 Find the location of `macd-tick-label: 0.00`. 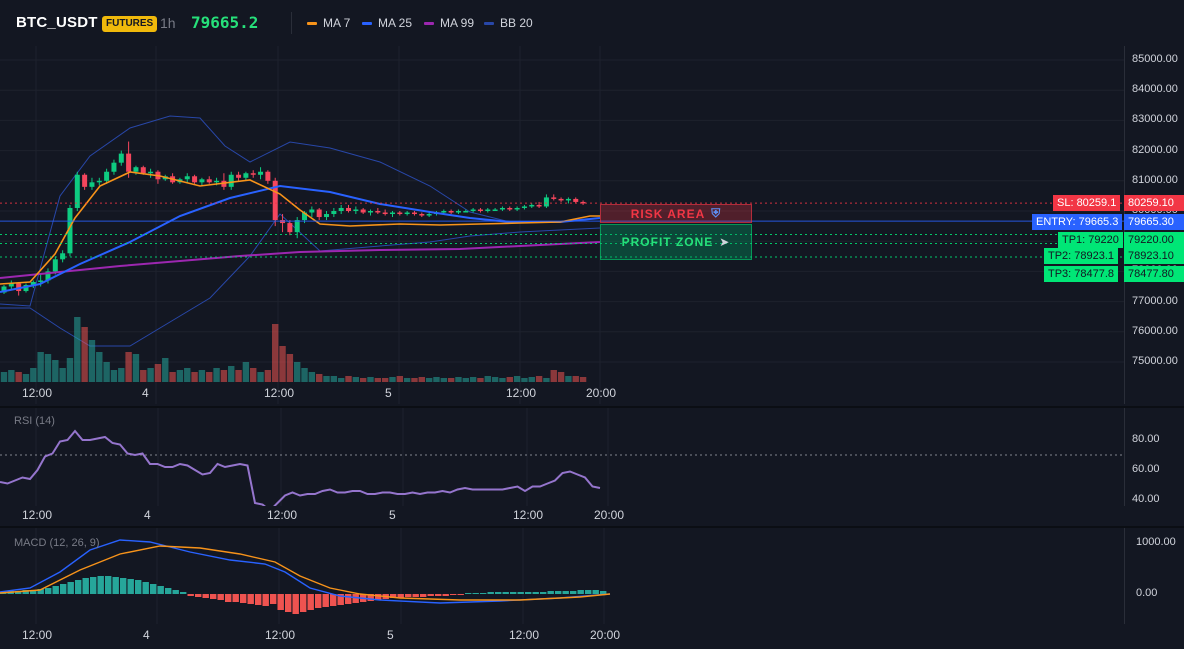

macd-tick-label: 0.00 is located at coordinates (1147, 593).